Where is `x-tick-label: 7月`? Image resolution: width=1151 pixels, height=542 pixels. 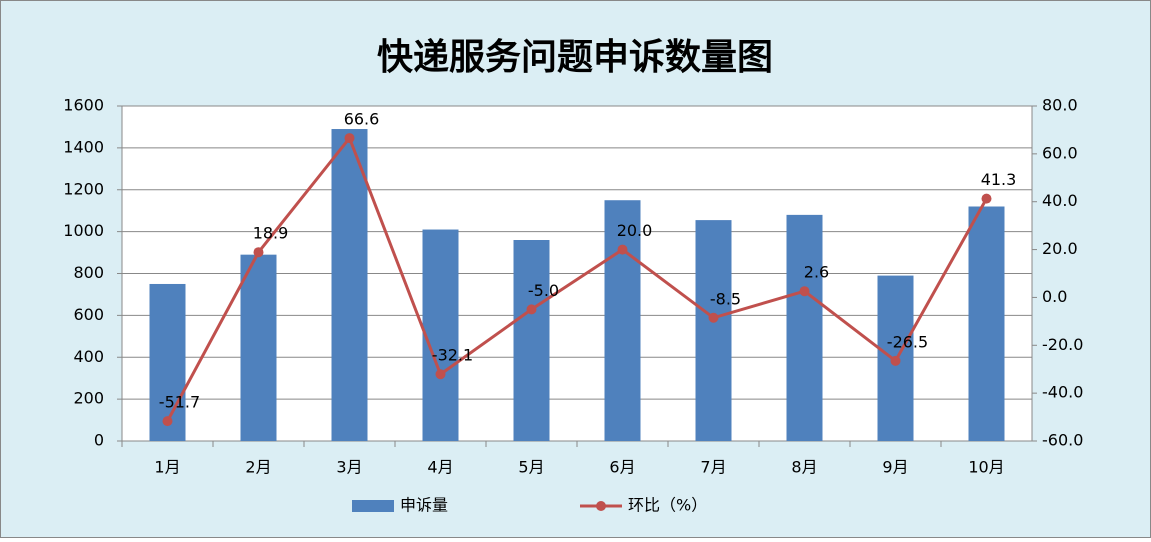 x-tick-label: 7月 is located at coordinates (713, 467).